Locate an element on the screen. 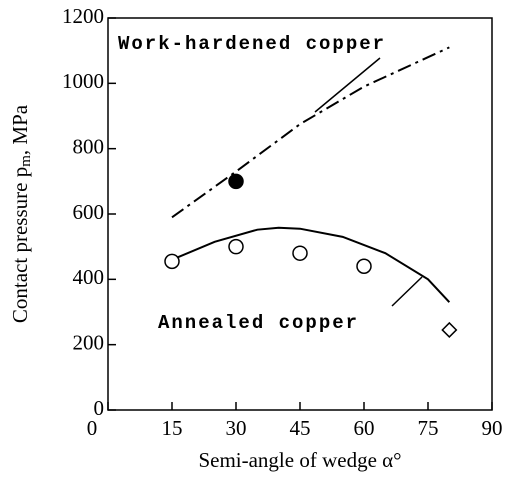 The image size is (508, 479). y-tick-label: 800 is located at coordinates (89, 146).